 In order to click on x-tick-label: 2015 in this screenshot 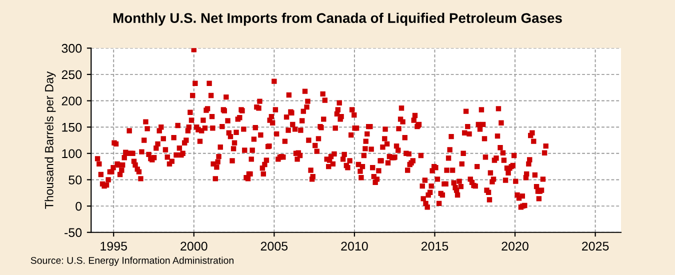, I will do `click(434, 246)`.